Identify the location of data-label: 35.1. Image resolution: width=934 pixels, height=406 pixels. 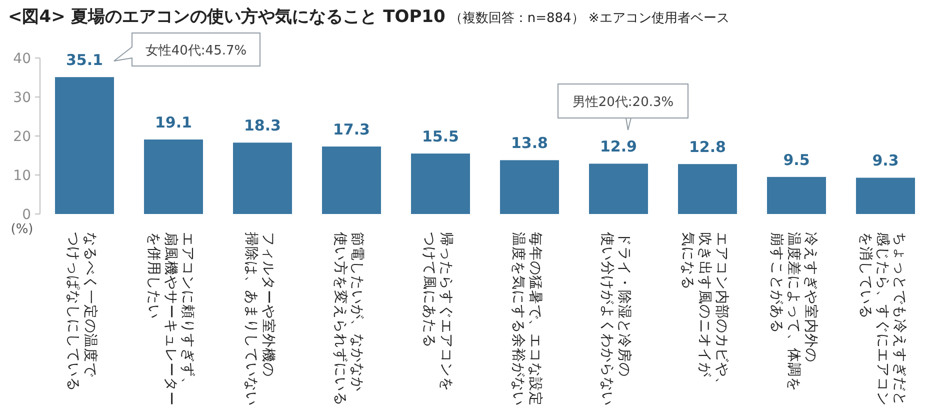
(85, 60).